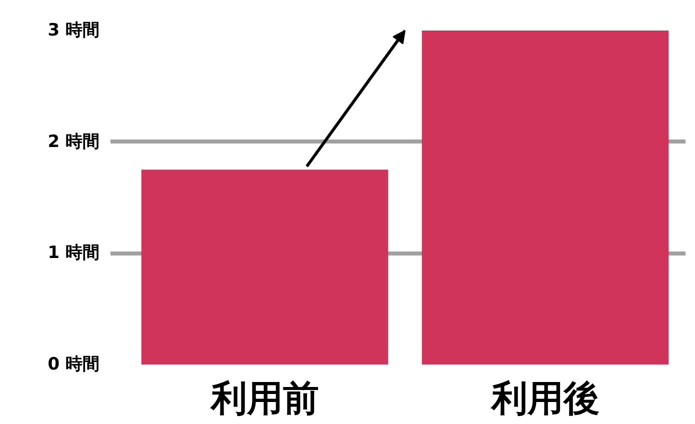 The height and width of the screenshot is (424, 695). Describe the element at coordinates (74, 142) in the screenshot. I see `y-tick-label: 2 時間` at that location.